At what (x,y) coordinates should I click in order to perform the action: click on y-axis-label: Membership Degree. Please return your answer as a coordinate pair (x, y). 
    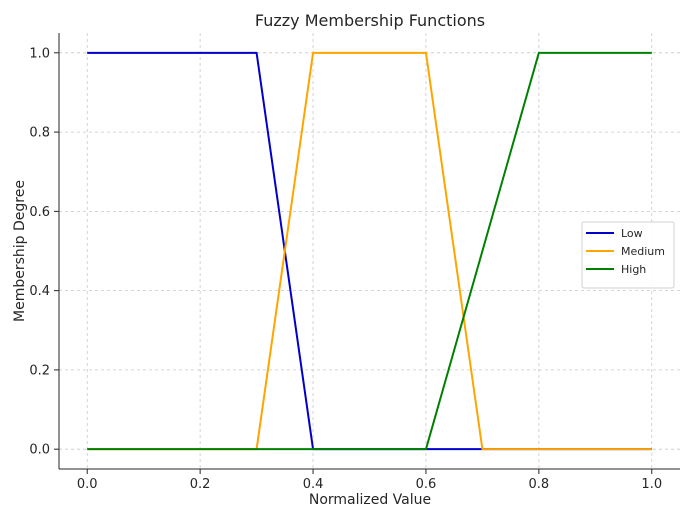
    Looking at the image, I should click on (20, 251).